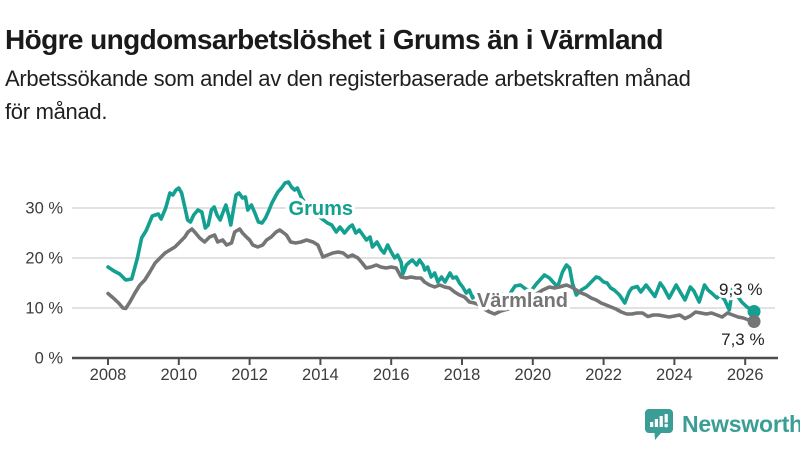  Describe the element at coordinates (108, 375) in the screenshot. I see `x-tick-label: 2008` at that location.